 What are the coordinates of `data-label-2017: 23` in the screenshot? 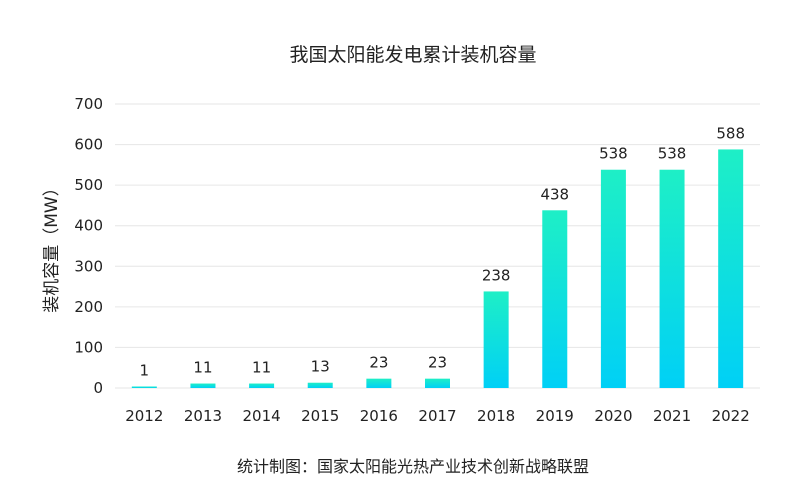 It's located at (437, 363).